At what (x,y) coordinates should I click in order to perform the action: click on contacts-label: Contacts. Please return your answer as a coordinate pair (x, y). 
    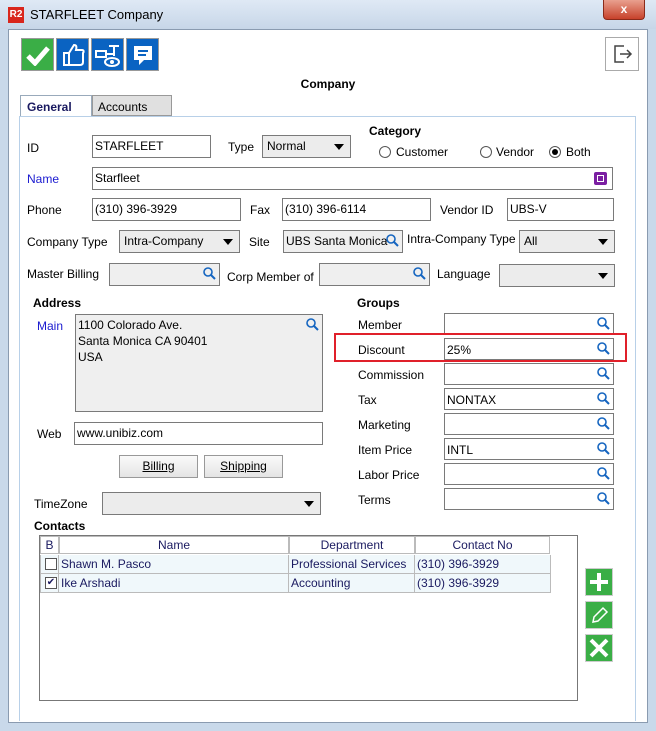
    Looking at the image, I should click on (60, 526).